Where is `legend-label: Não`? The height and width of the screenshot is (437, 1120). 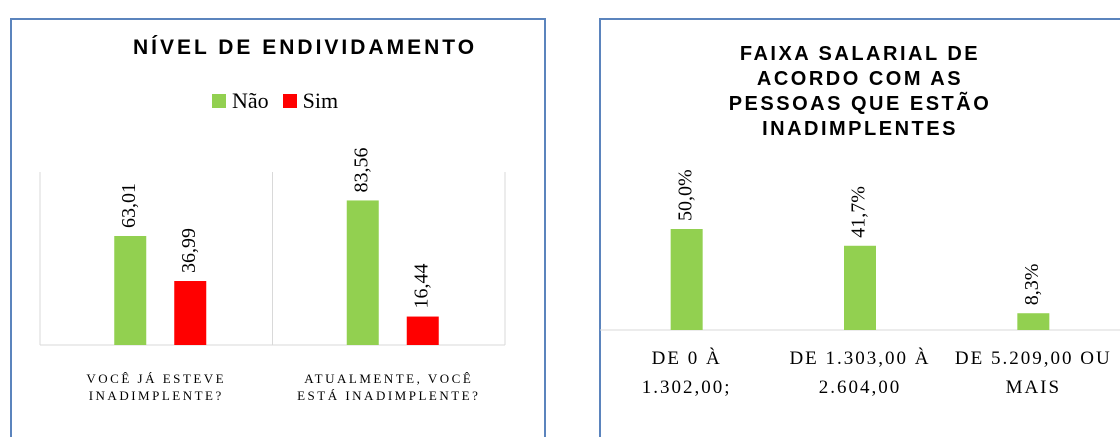
legend-label: Não is located at coordinates (250, 100).